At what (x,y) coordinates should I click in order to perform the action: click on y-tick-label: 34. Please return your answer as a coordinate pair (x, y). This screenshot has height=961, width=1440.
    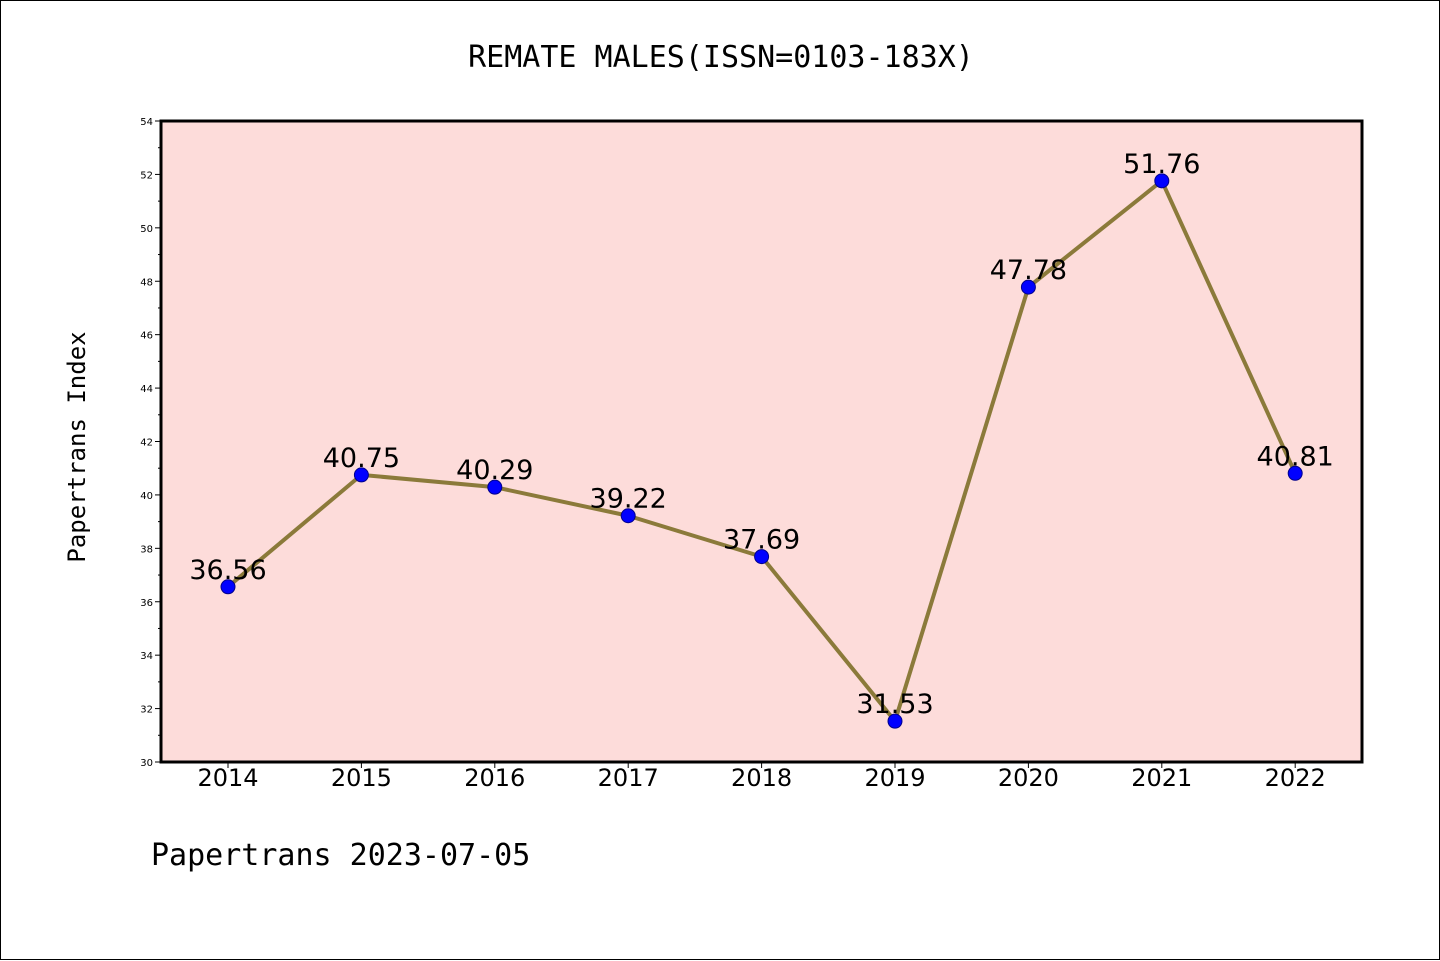
    Looking at the image, I should click on (146, 656).